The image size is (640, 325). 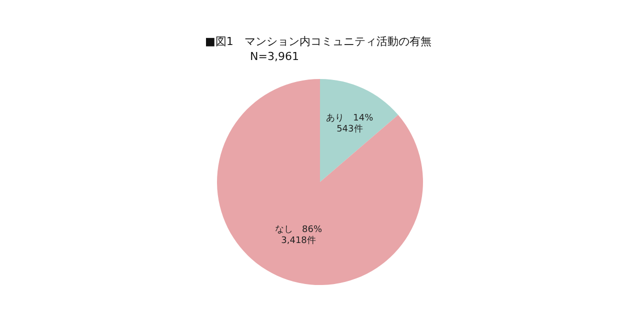 I want to click on slice-label: なし 86% 3,418件, so click(x=298, y=235).